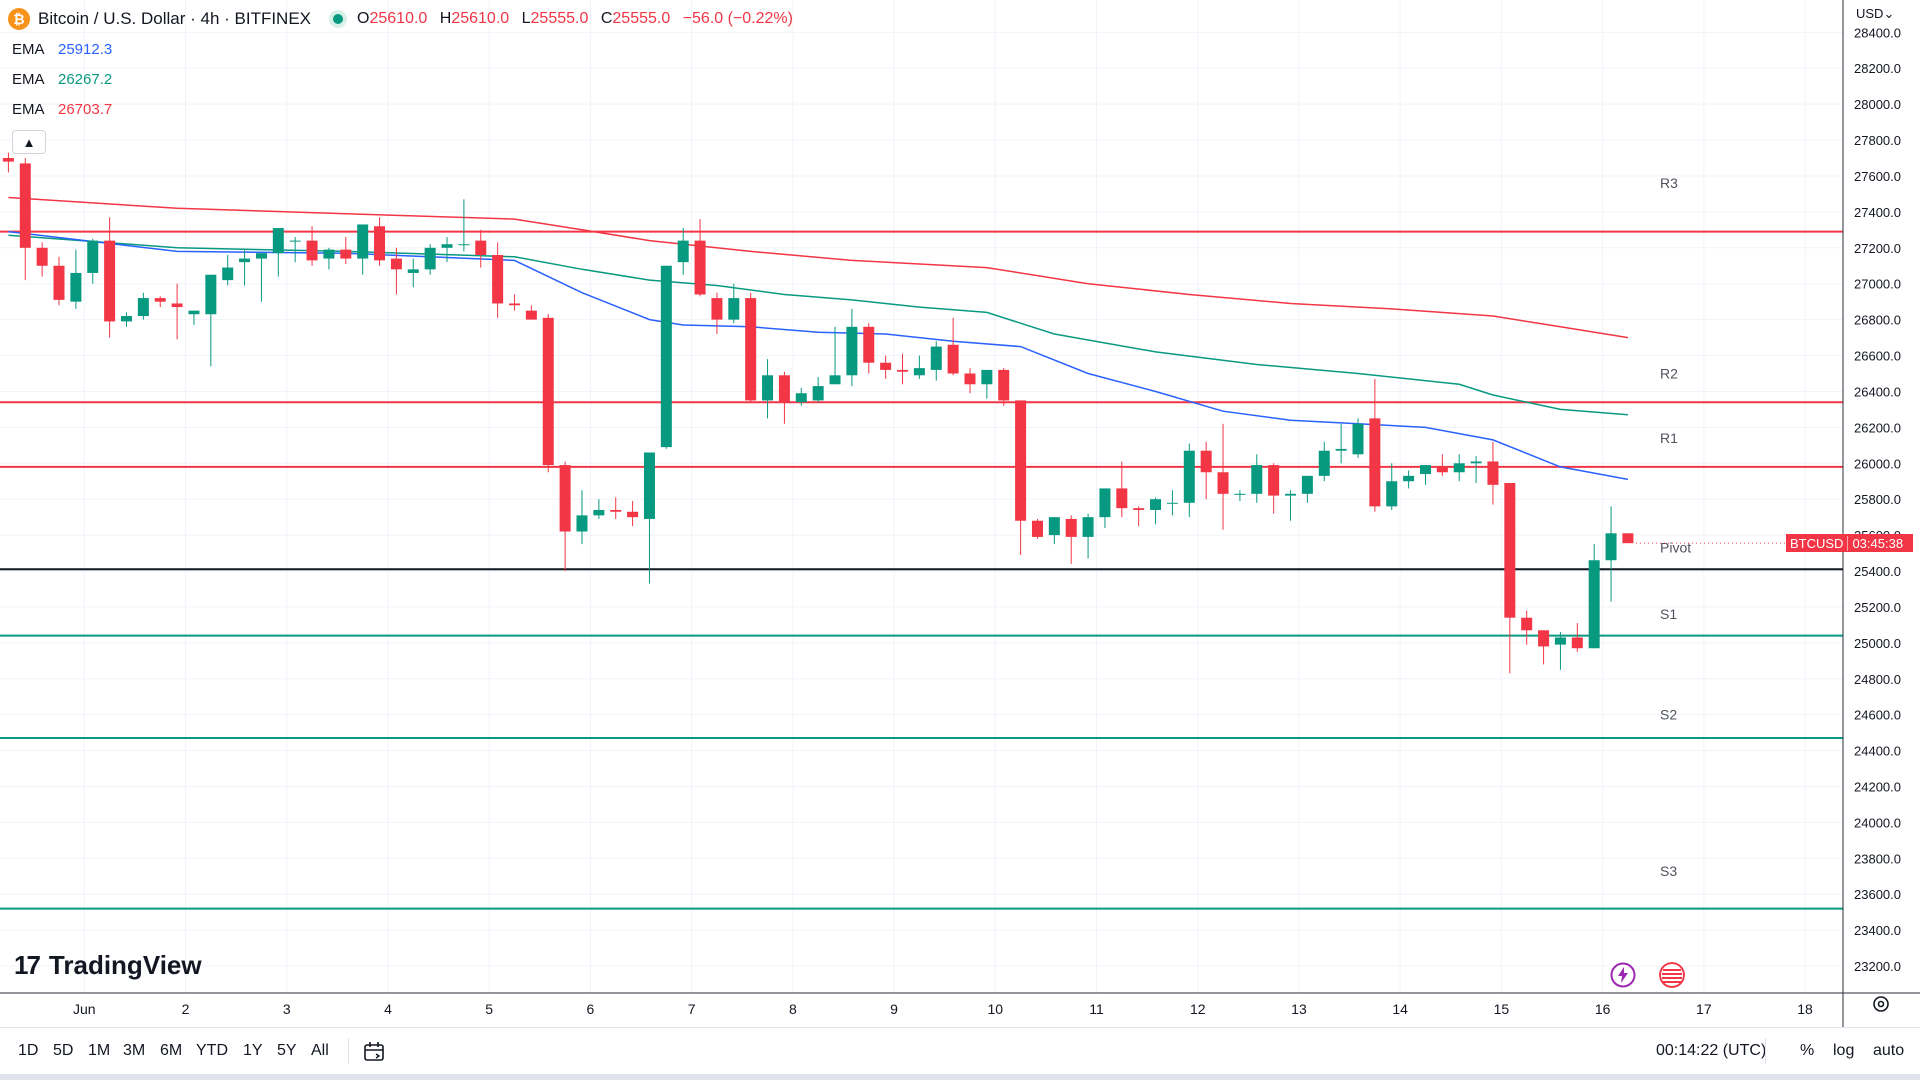 Image resolution: width=1920 pixels, height=1080 pixels. Describe the element at coordinates (63, 1050) in the screenshot. I see `timeframe-5d: 5D` at that location.